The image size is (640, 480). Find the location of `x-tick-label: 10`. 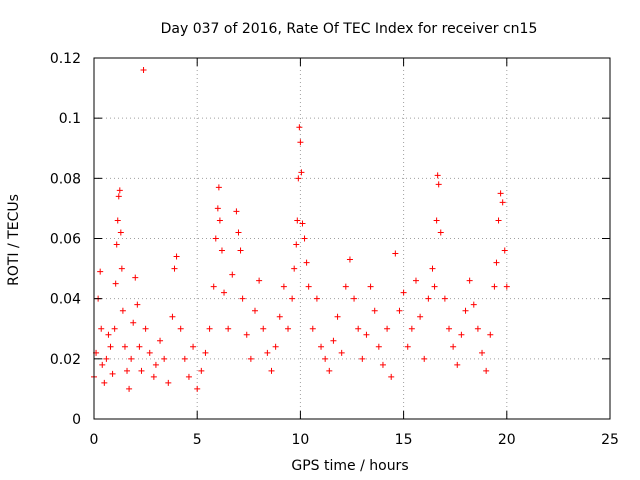

x-tick-label: 10 is located at coordinates (300, 440).